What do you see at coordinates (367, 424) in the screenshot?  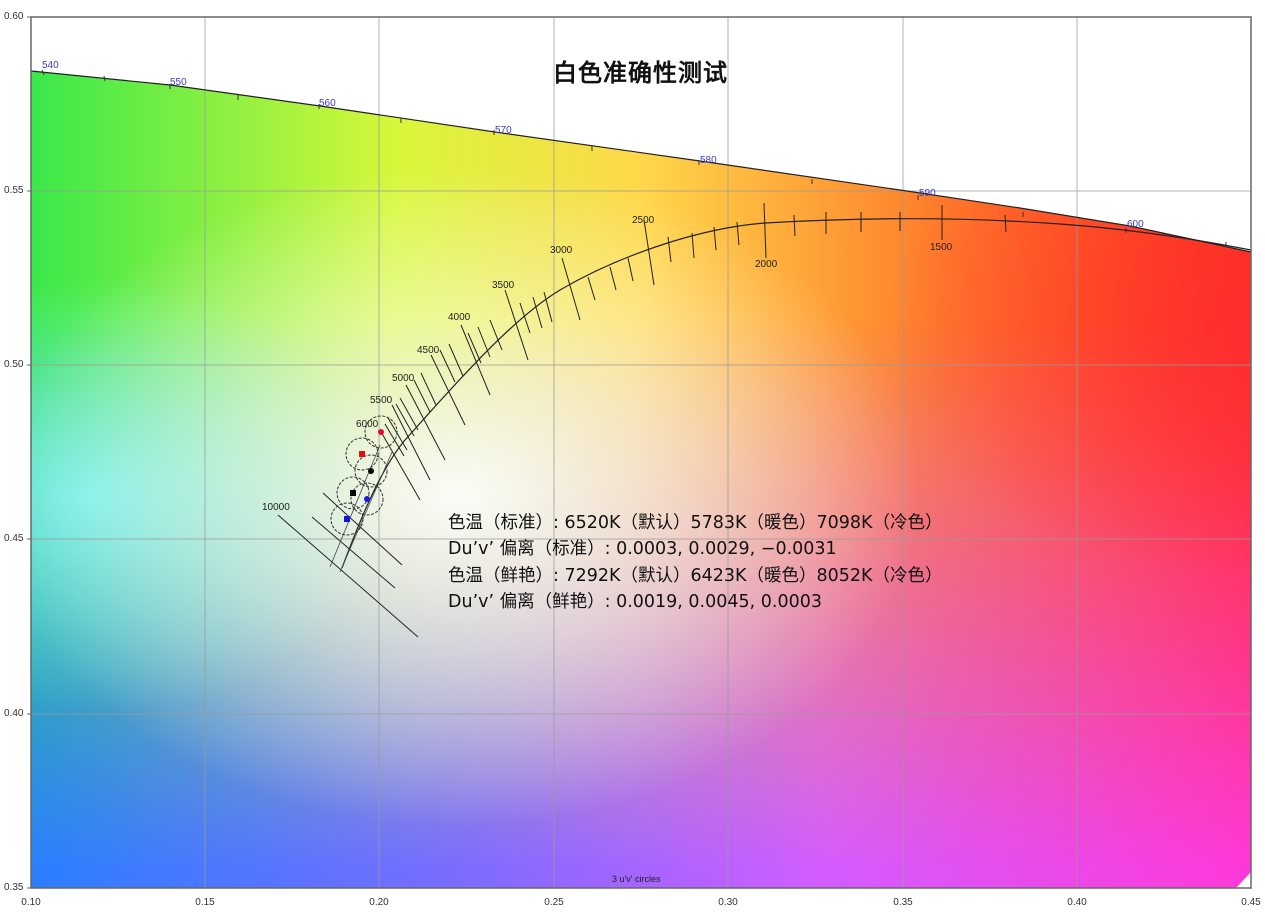 I see `svg-text: 6000` at bounding box center [367, 424].